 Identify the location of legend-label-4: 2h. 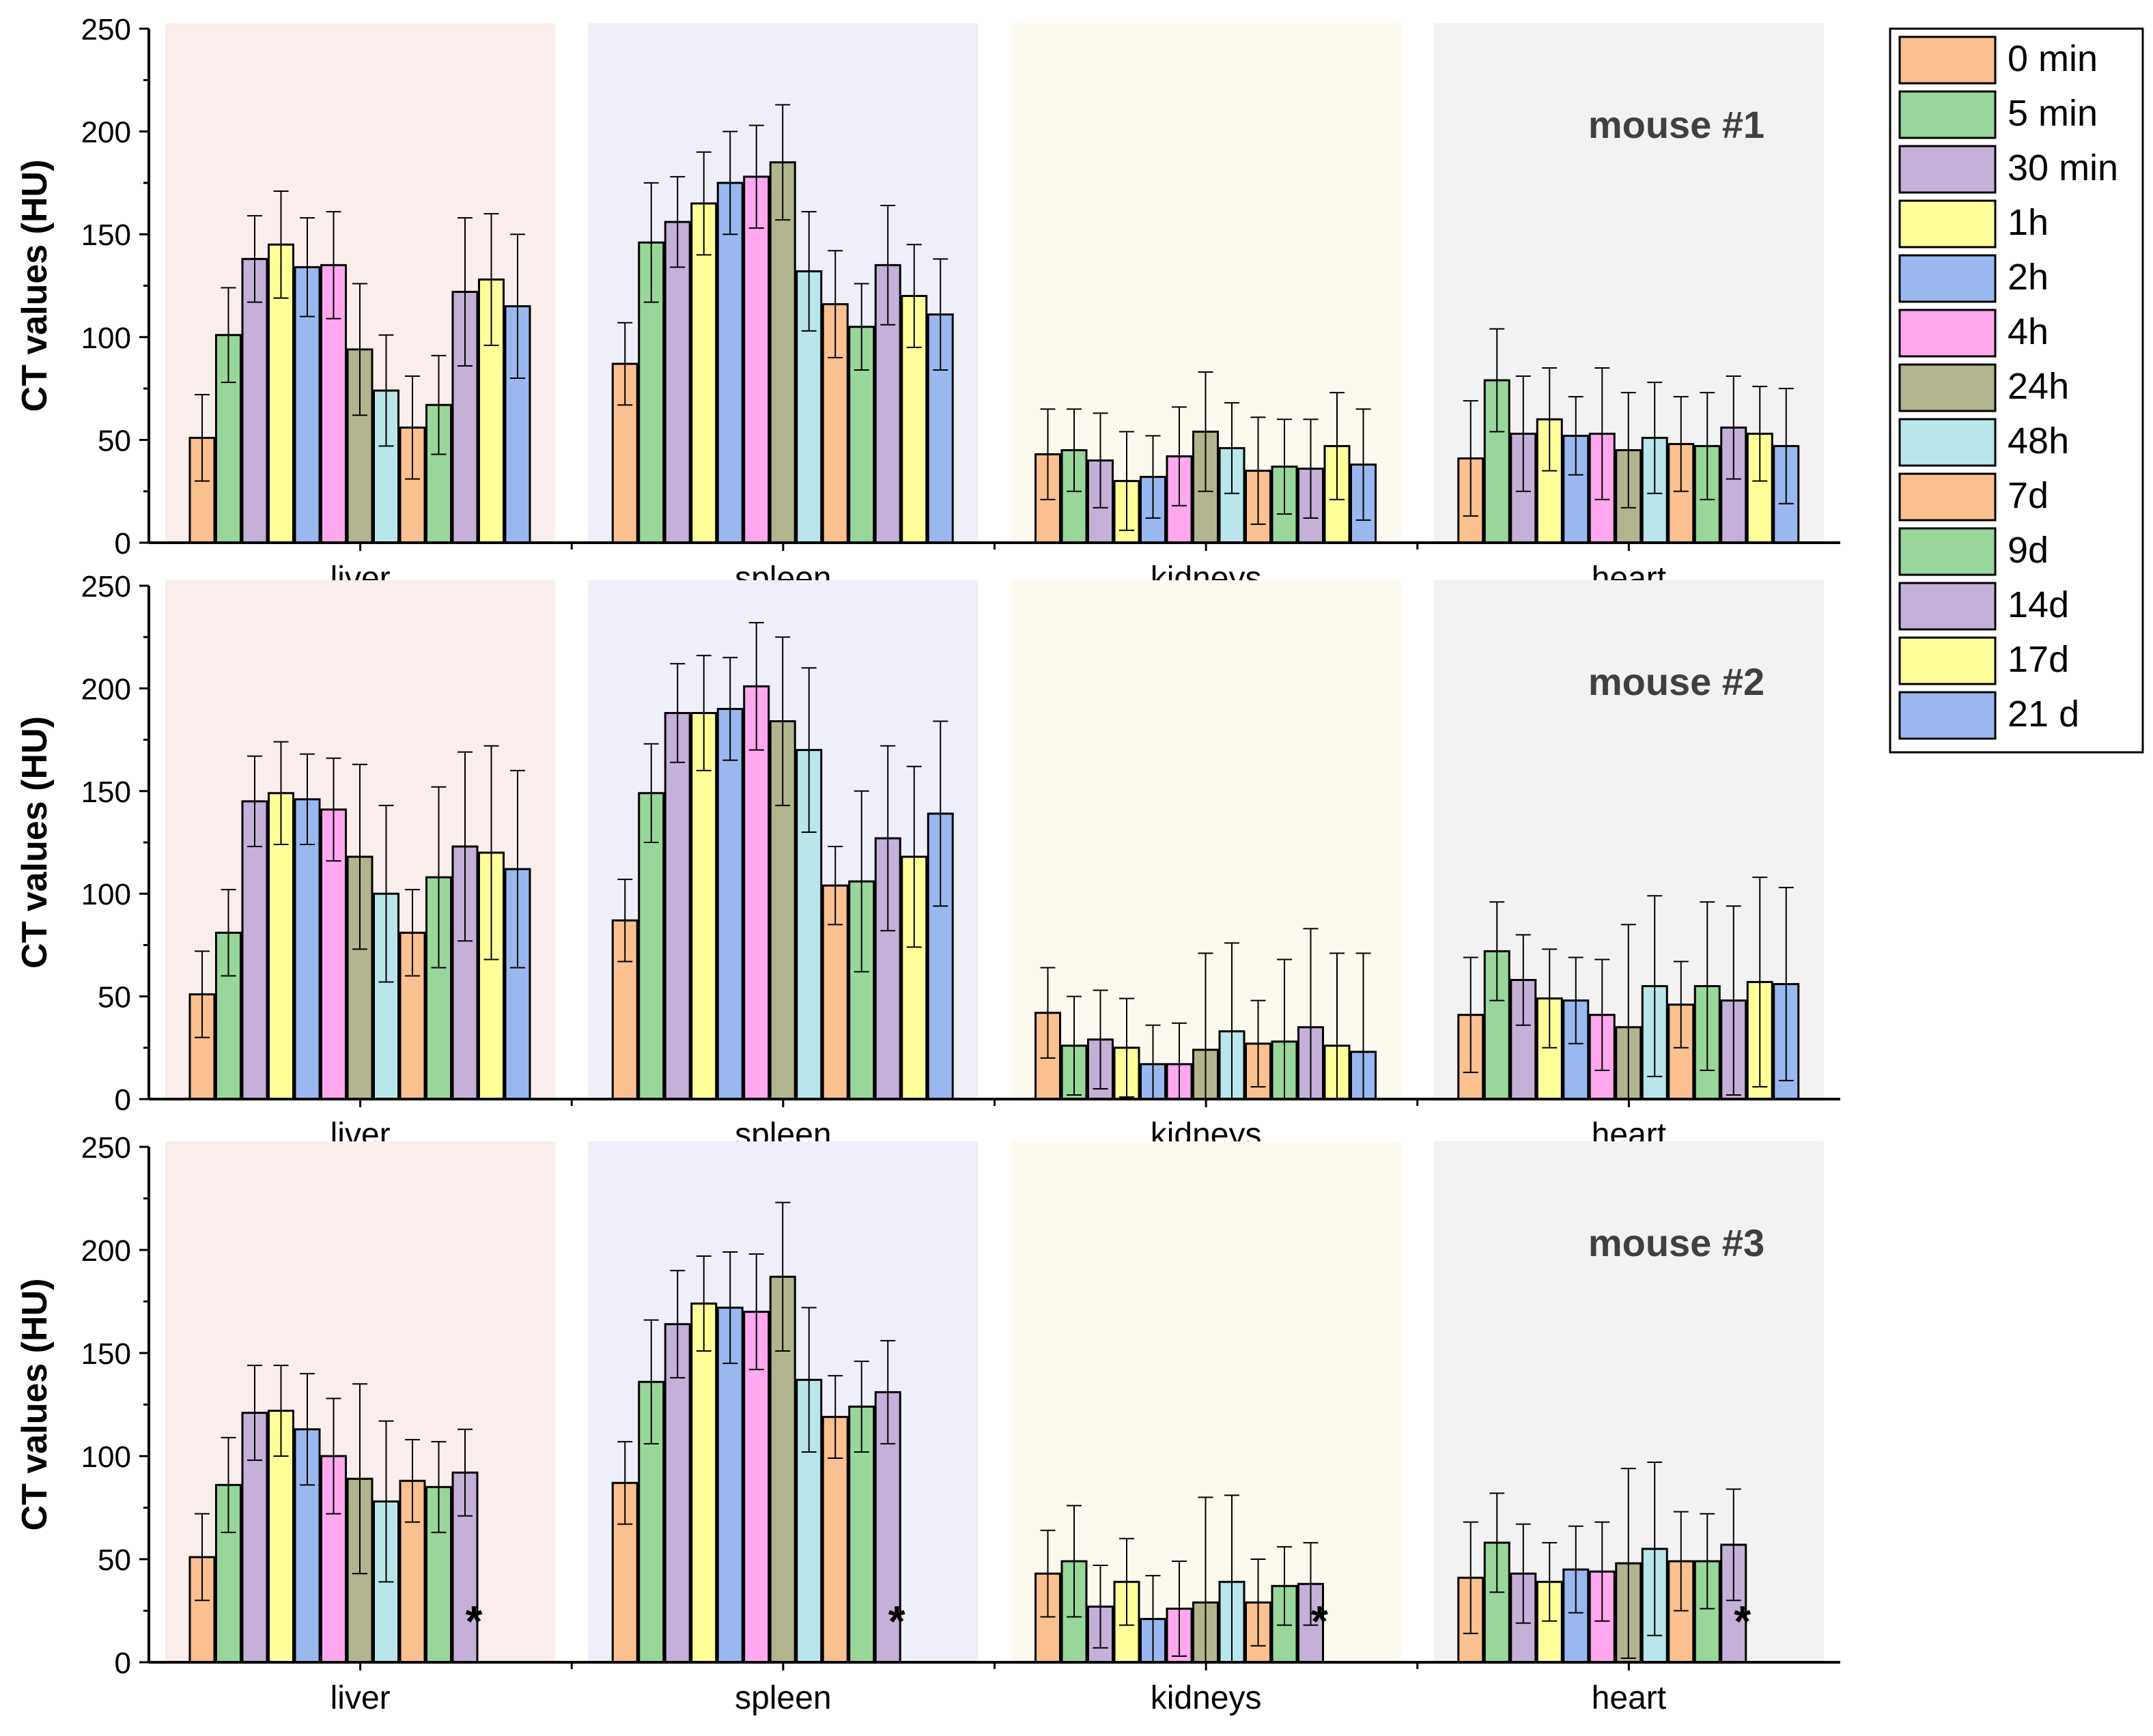
(2029, 277).